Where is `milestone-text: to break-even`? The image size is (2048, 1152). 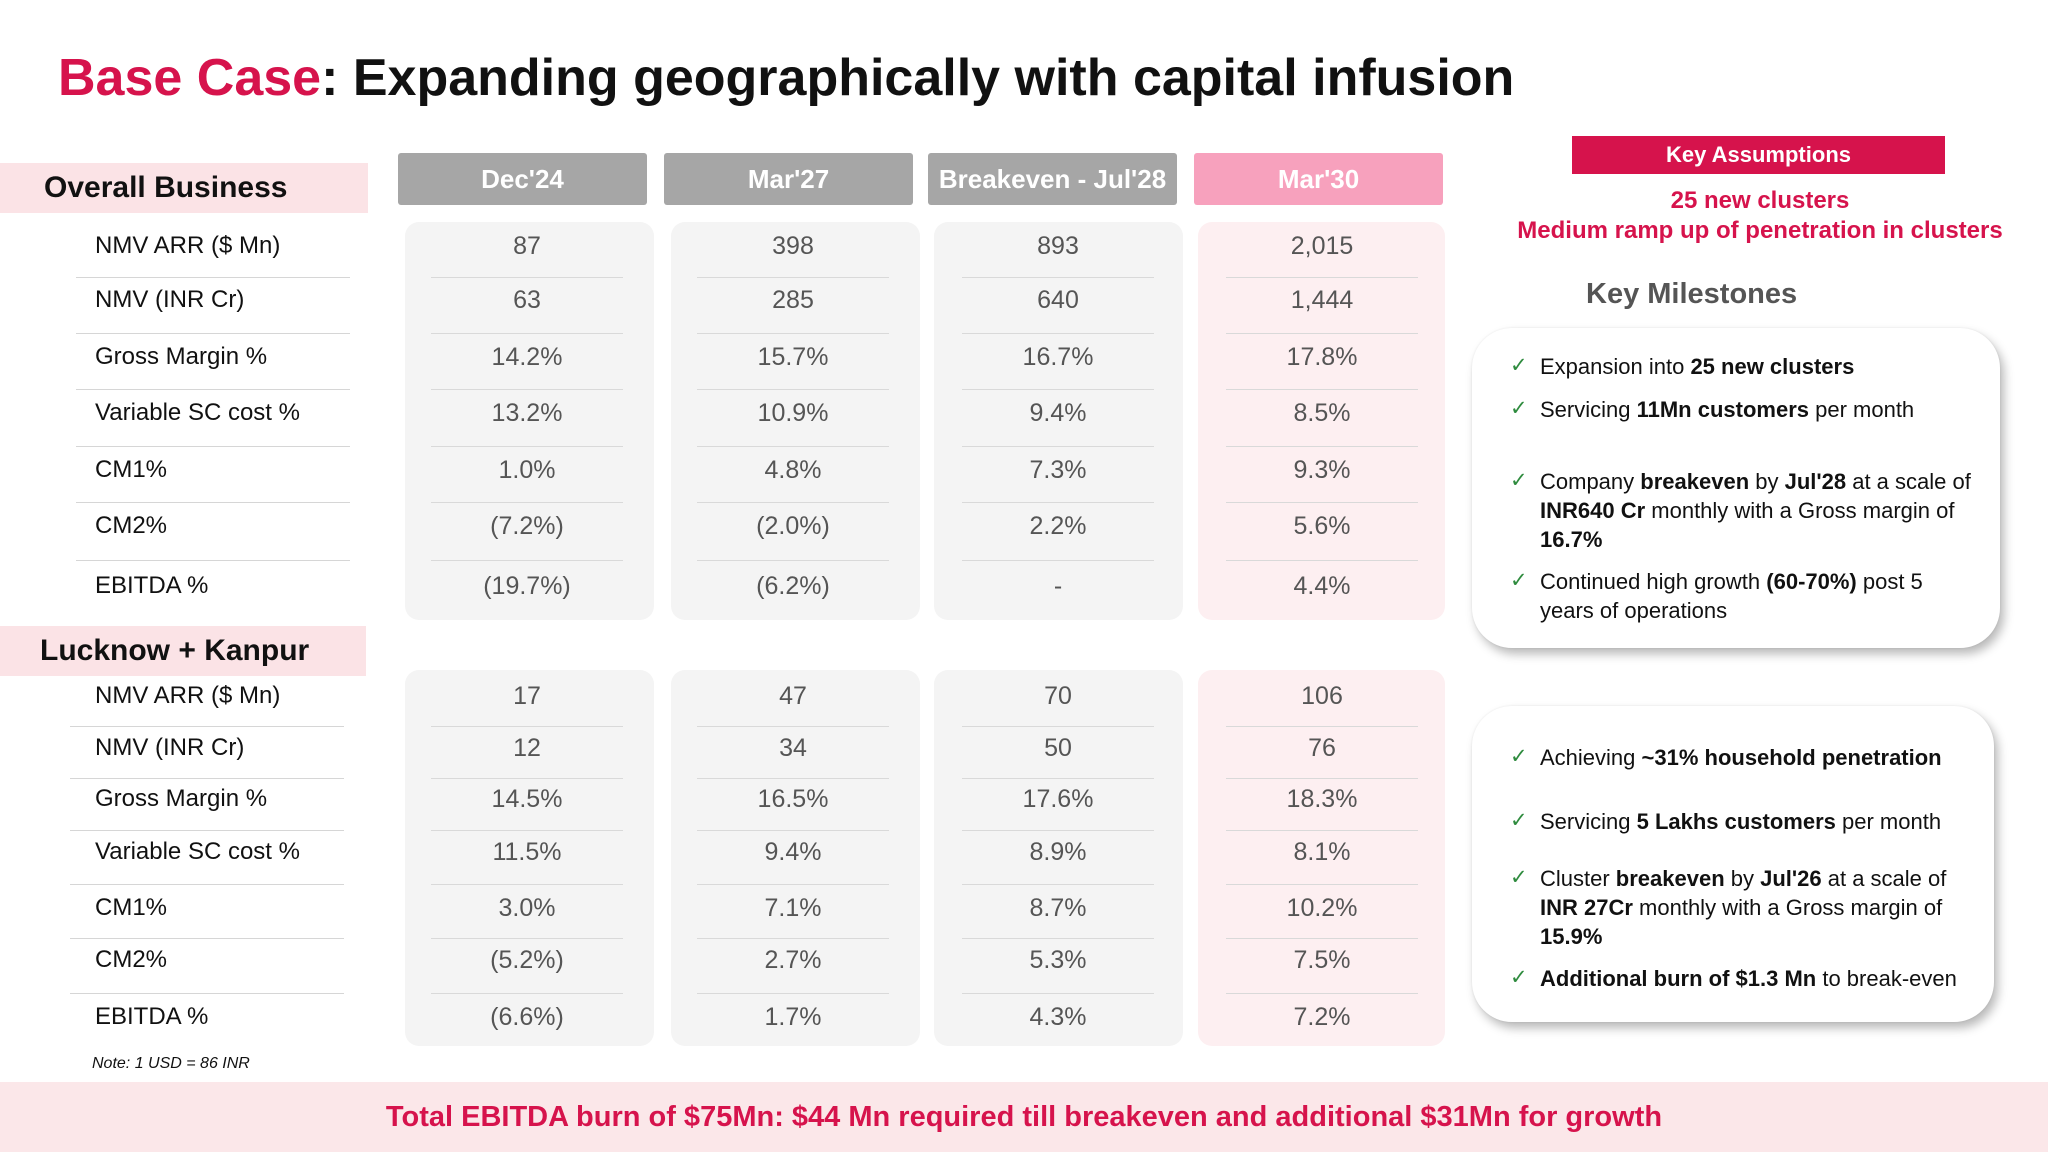 milestone-text: to break-even is located at coordinates (1886, 978).